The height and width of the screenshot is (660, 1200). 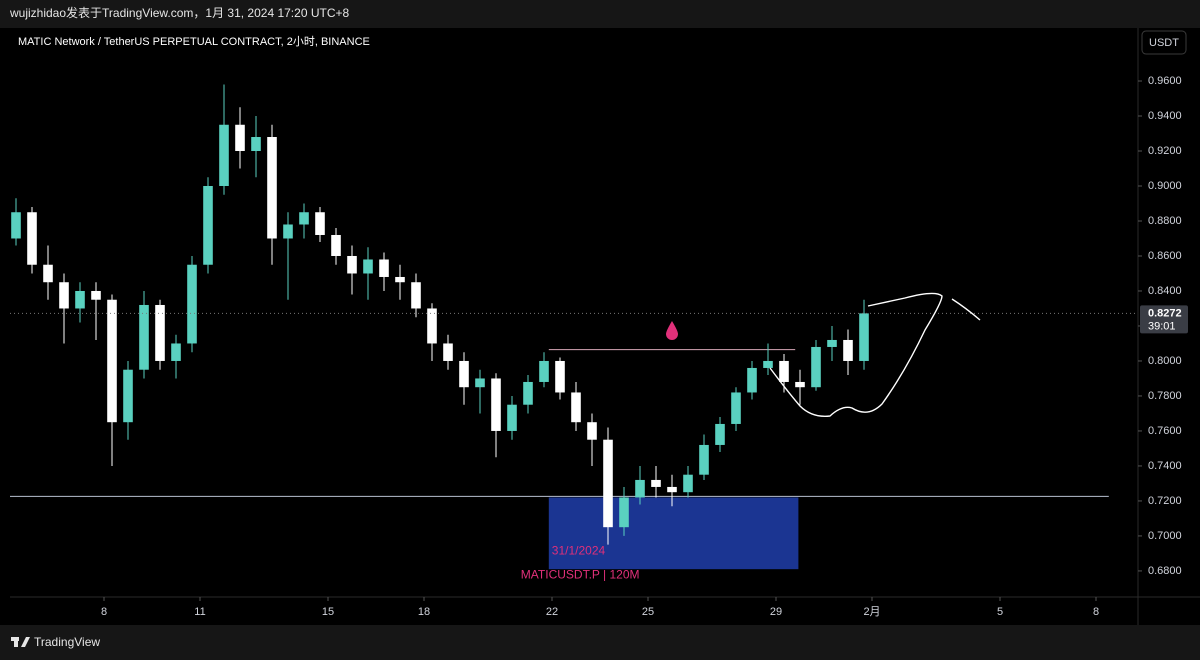 I want to click on y-tick-label: 0.7000, so click(x=1165, y=536).